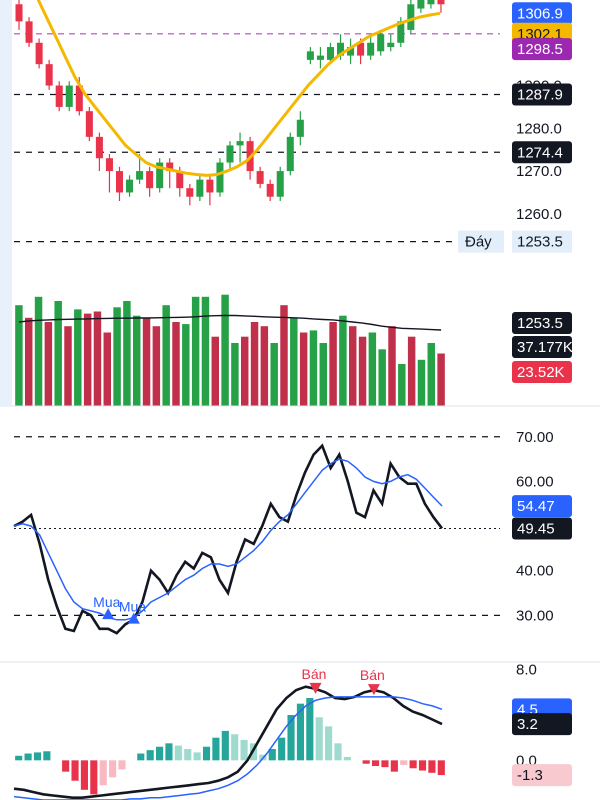  I want to click on moving-average-line, so click(238, 88).